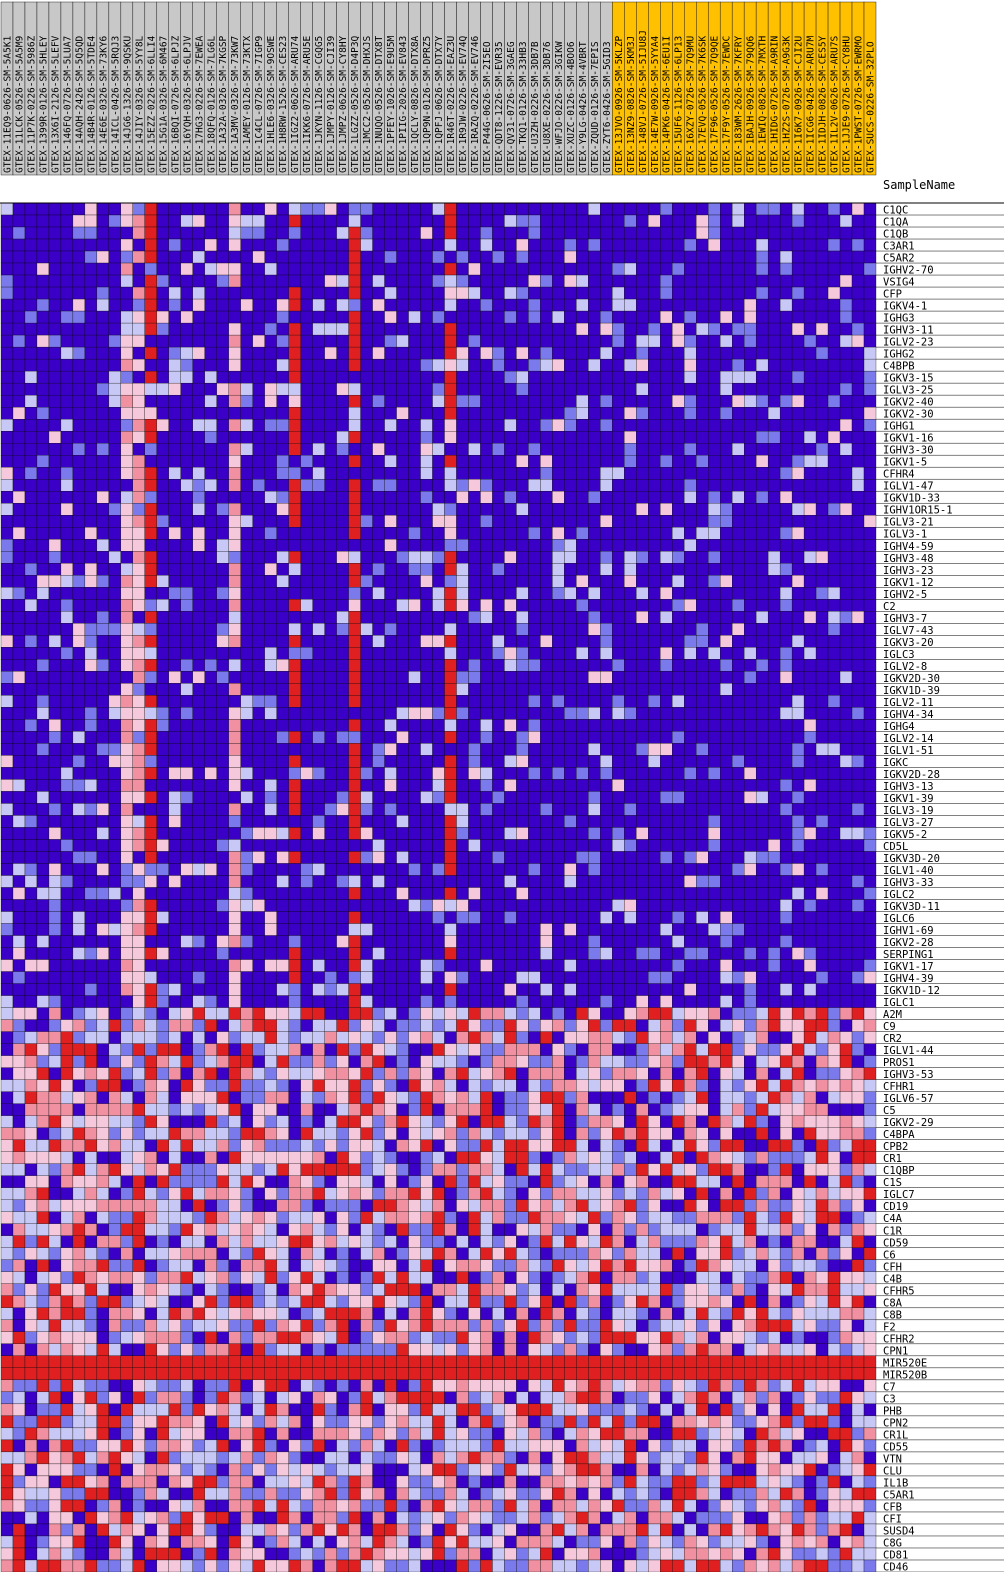  Describe the element at coordinates (667, 104) in the screenshot. I see `column-label: GTEX-14PK6-0426-SM-6EU1I` at that location.